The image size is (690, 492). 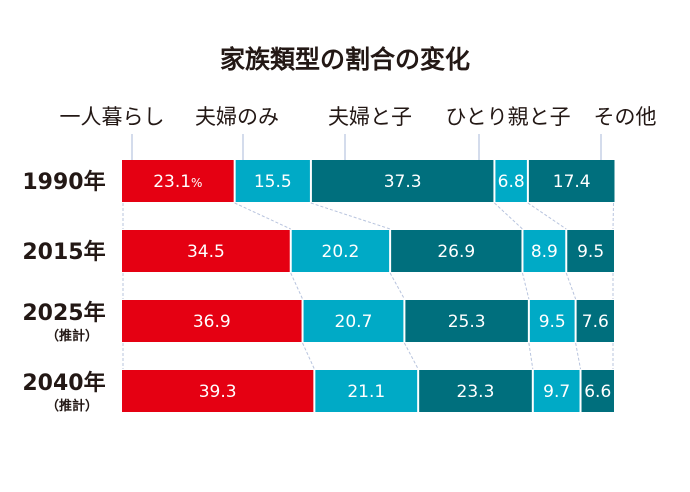 What do you see at coordinates (63, 383) in the screenshot?
I see `category-label: 2040年` at bounding box center [63, 383].